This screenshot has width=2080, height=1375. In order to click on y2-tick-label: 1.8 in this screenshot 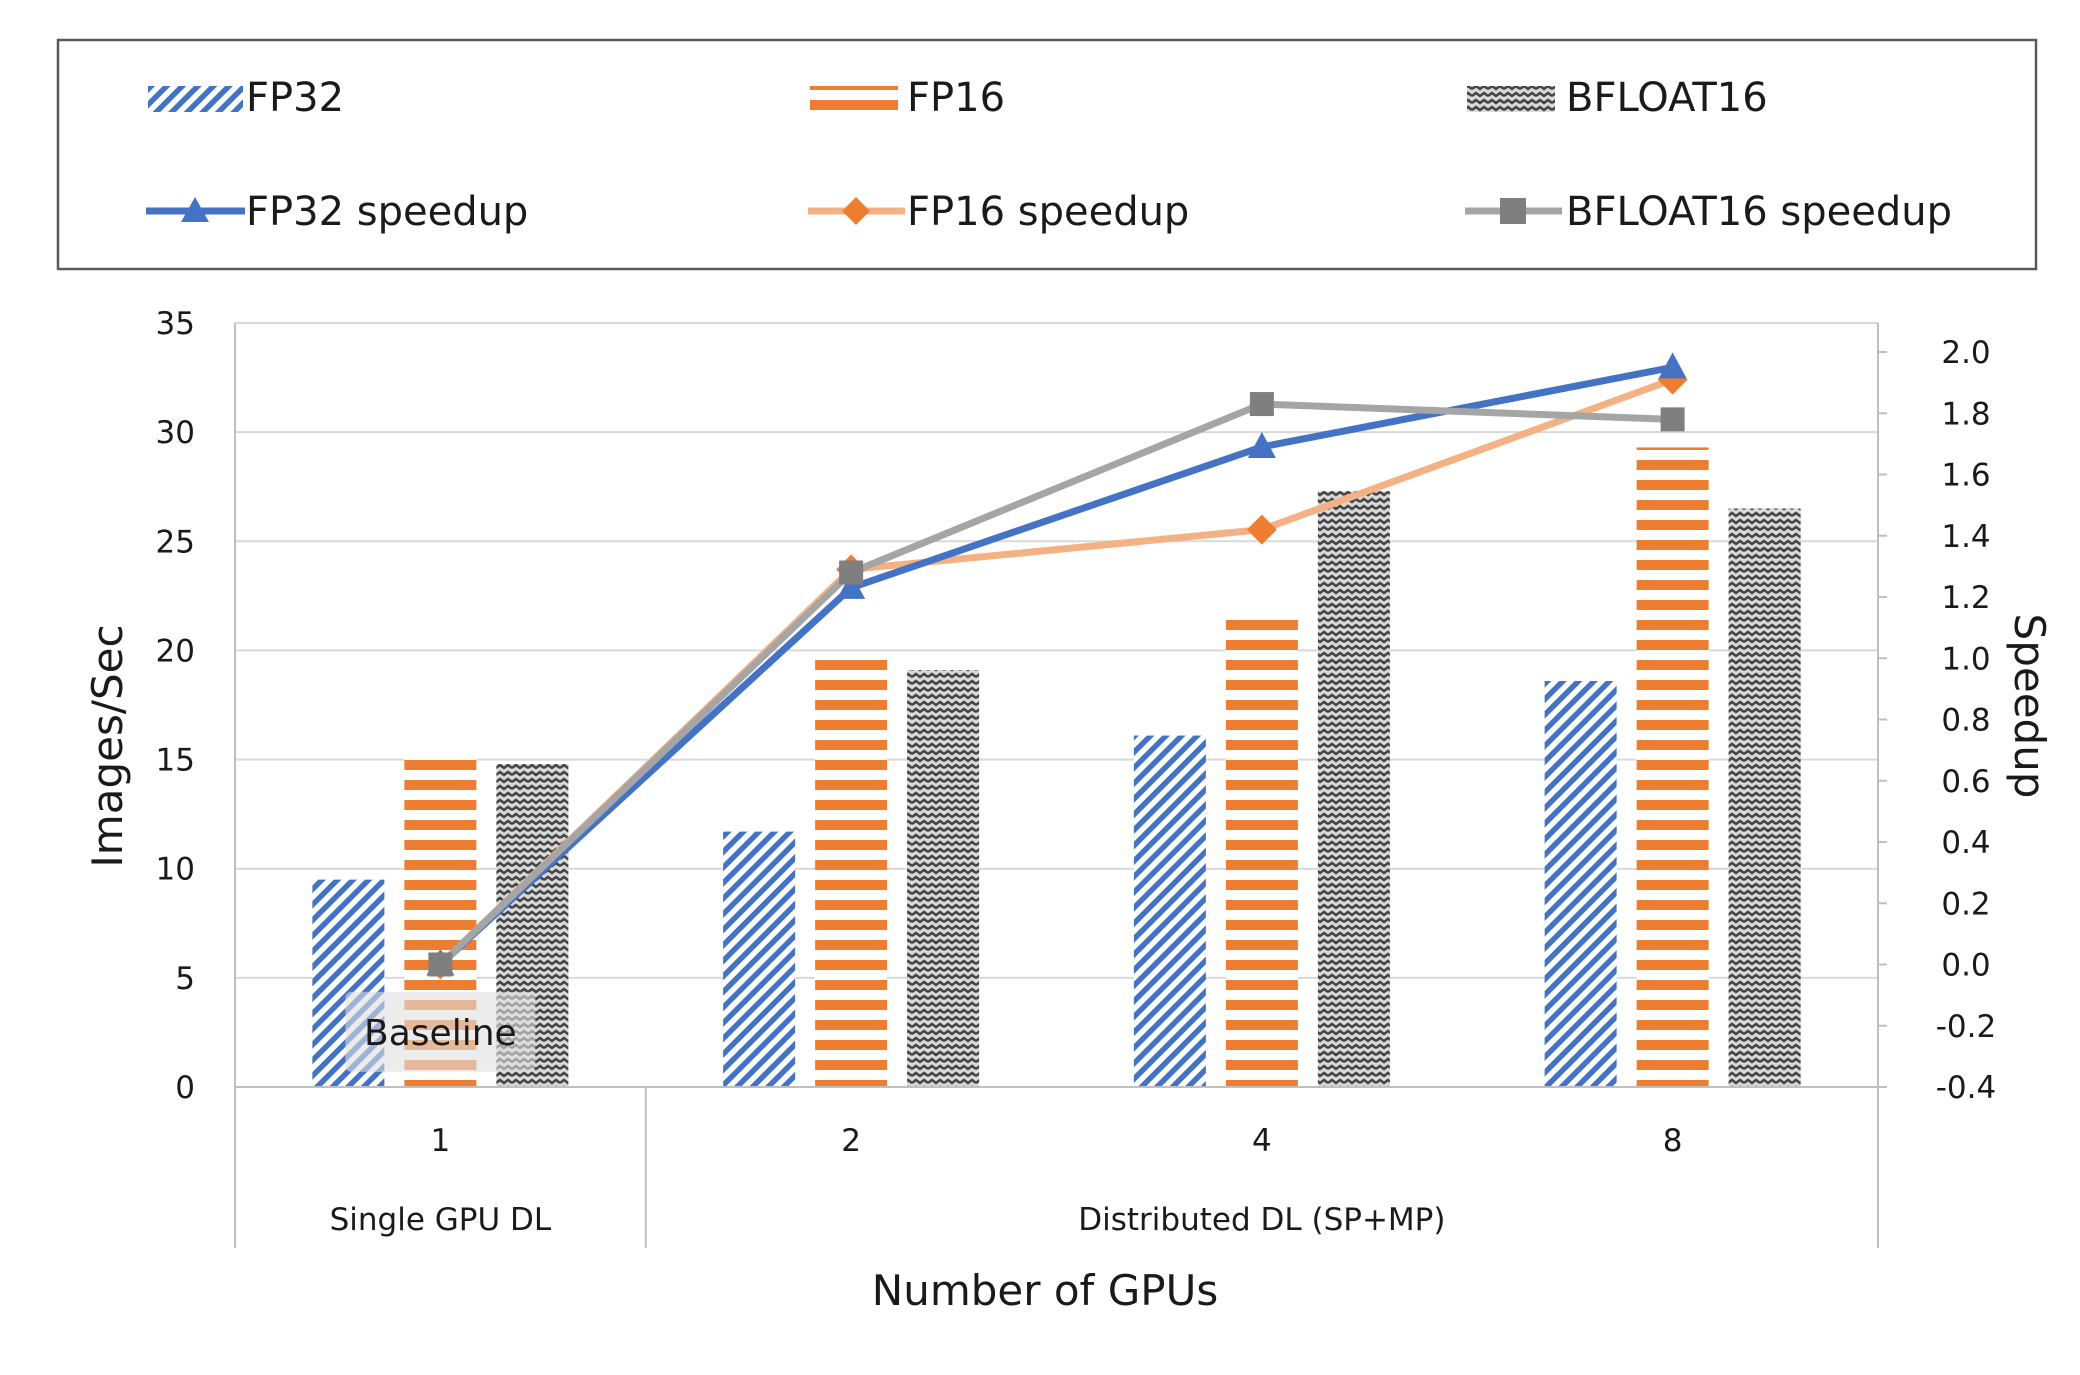, I will do `click(1965, 414)`.